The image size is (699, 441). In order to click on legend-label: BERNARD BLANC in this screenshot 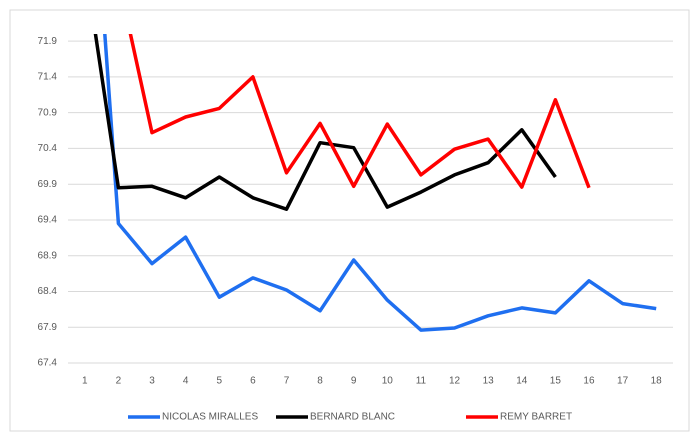, I will do `click(352, 417)`.